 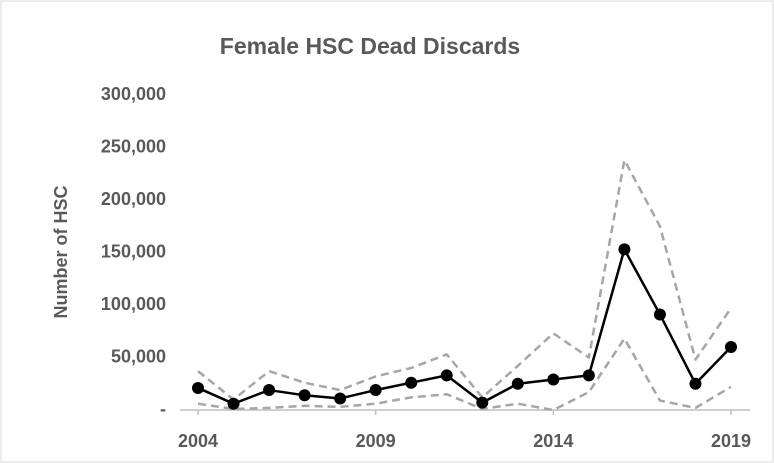 I want to click on bound-line, so click(x=464, y=374).